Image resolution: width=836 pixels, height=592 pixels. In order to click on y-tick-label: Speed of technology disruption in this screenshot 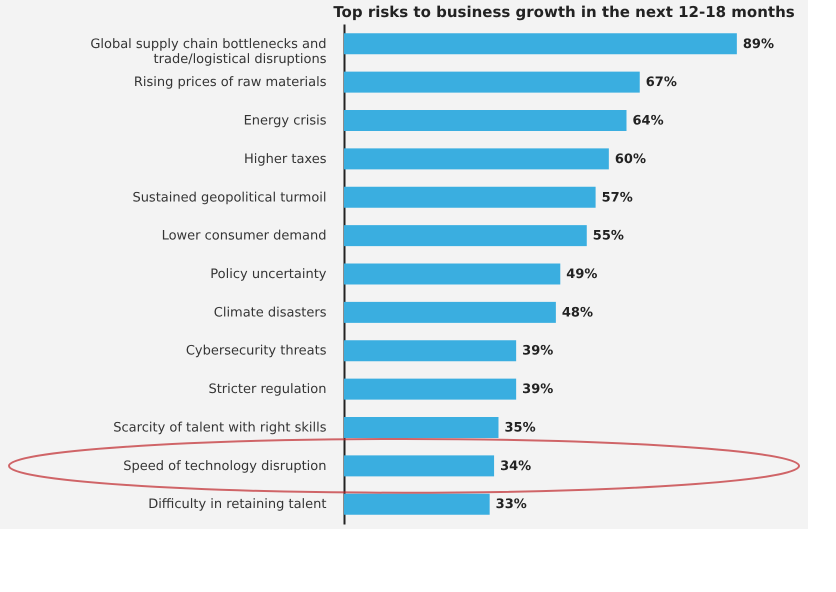, I will do `click(224, 466)`.